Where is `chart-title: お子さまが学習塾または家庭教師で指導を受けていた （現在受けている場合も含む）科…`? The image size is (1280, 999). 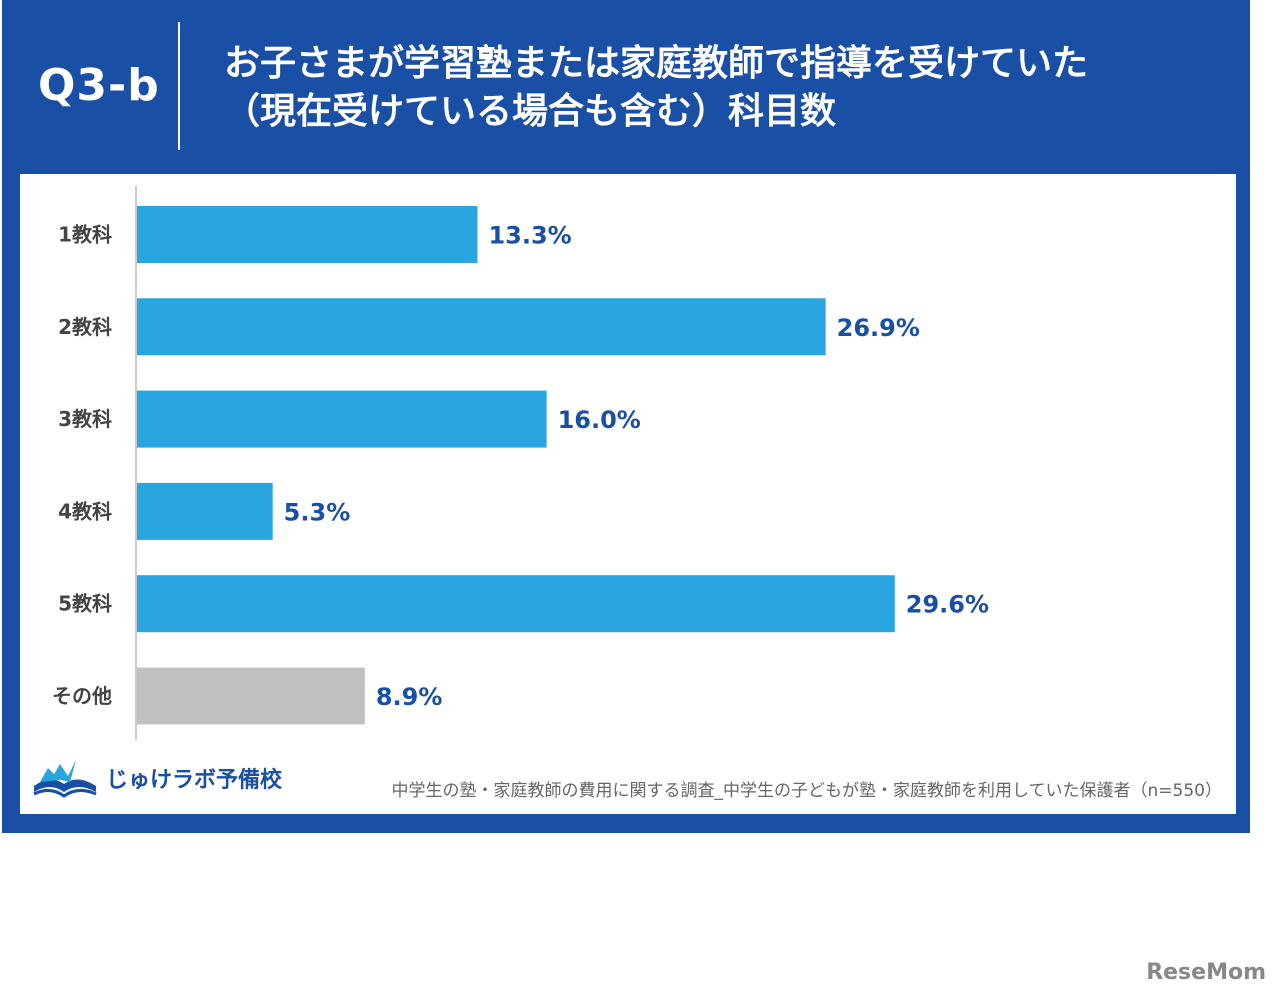 chart-title: お子さまが学習塾または家庭教師で指導を受けていた （現在受けている場合も含む）科… is located at coordinates (724, 88).